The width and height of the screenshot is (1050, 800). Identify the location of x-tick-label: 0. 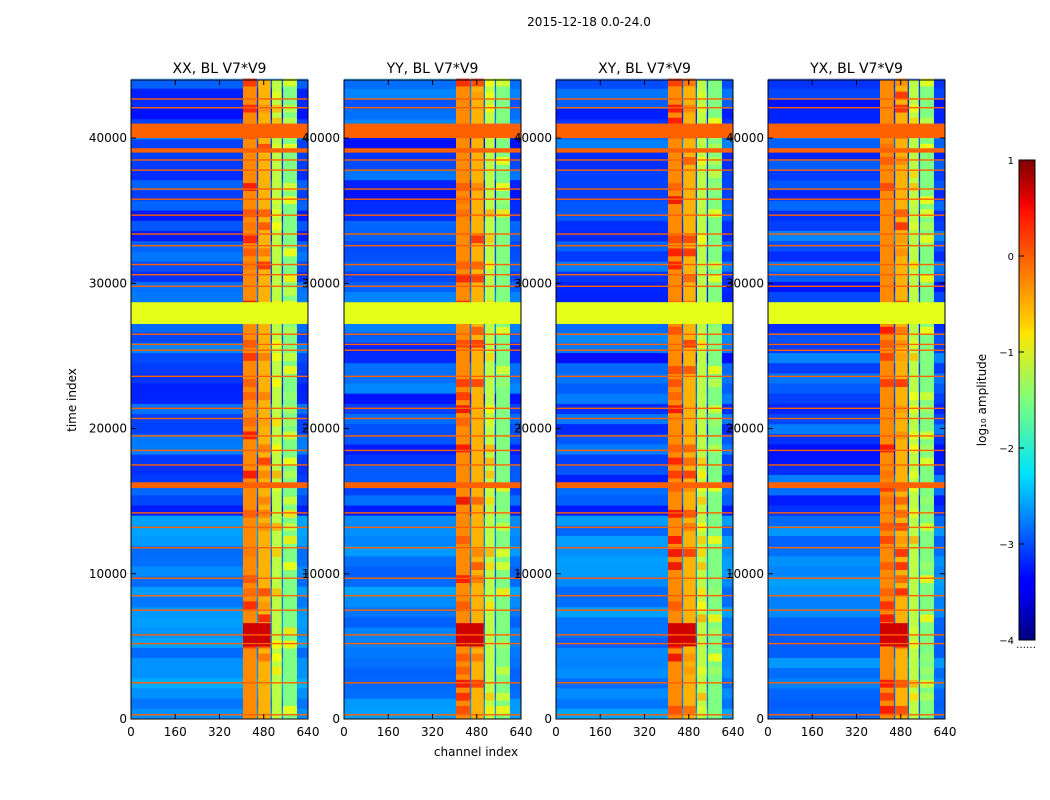
(344, 732).